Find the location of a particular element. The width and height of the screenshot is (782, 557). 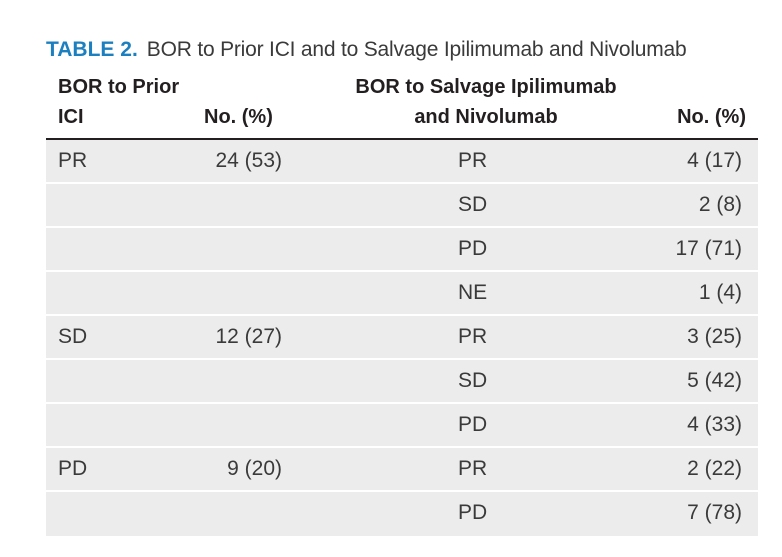

table-row: NE 1 (4) is located at coordinates (402, 294).